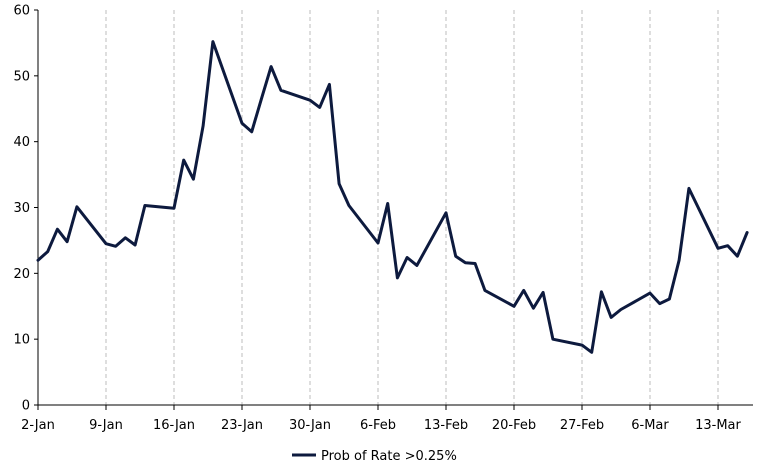 The height and width of the screenshot is (467, 758). Describe the element at coordinates (21, 274) in the screenshot. I see `y-tick-label: 20` at that location.